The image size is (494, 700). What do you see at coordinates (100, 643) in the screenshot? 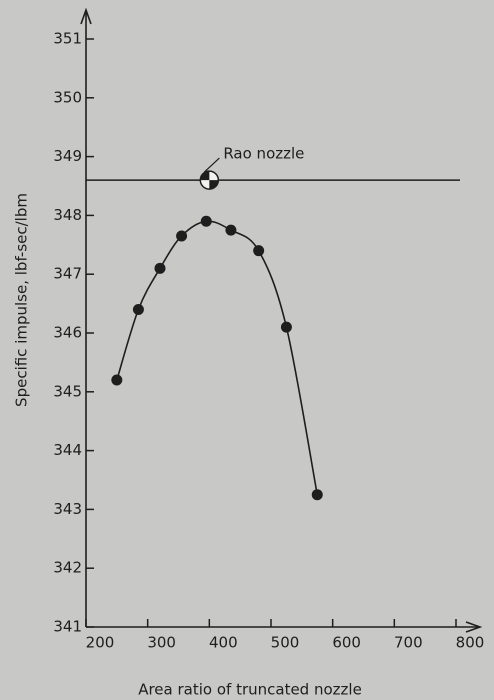
I see `x-tick-label: 200` at bounding box center [100, 643].